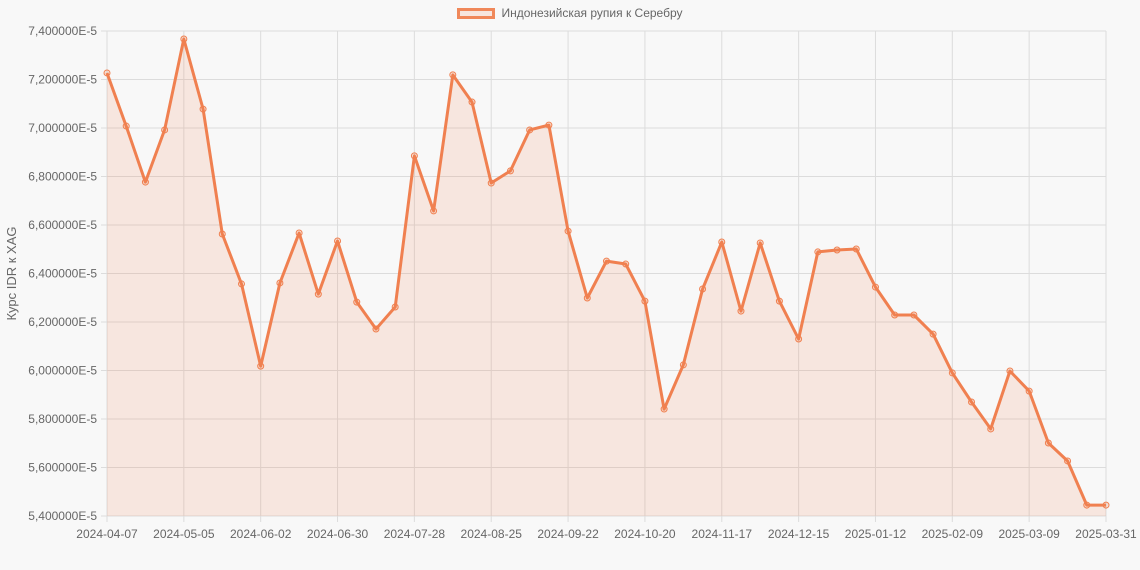  Describe the element at coordinates (261, 534) in the screenshot. I see `x-tick-label: 2024-06-02` at that location.